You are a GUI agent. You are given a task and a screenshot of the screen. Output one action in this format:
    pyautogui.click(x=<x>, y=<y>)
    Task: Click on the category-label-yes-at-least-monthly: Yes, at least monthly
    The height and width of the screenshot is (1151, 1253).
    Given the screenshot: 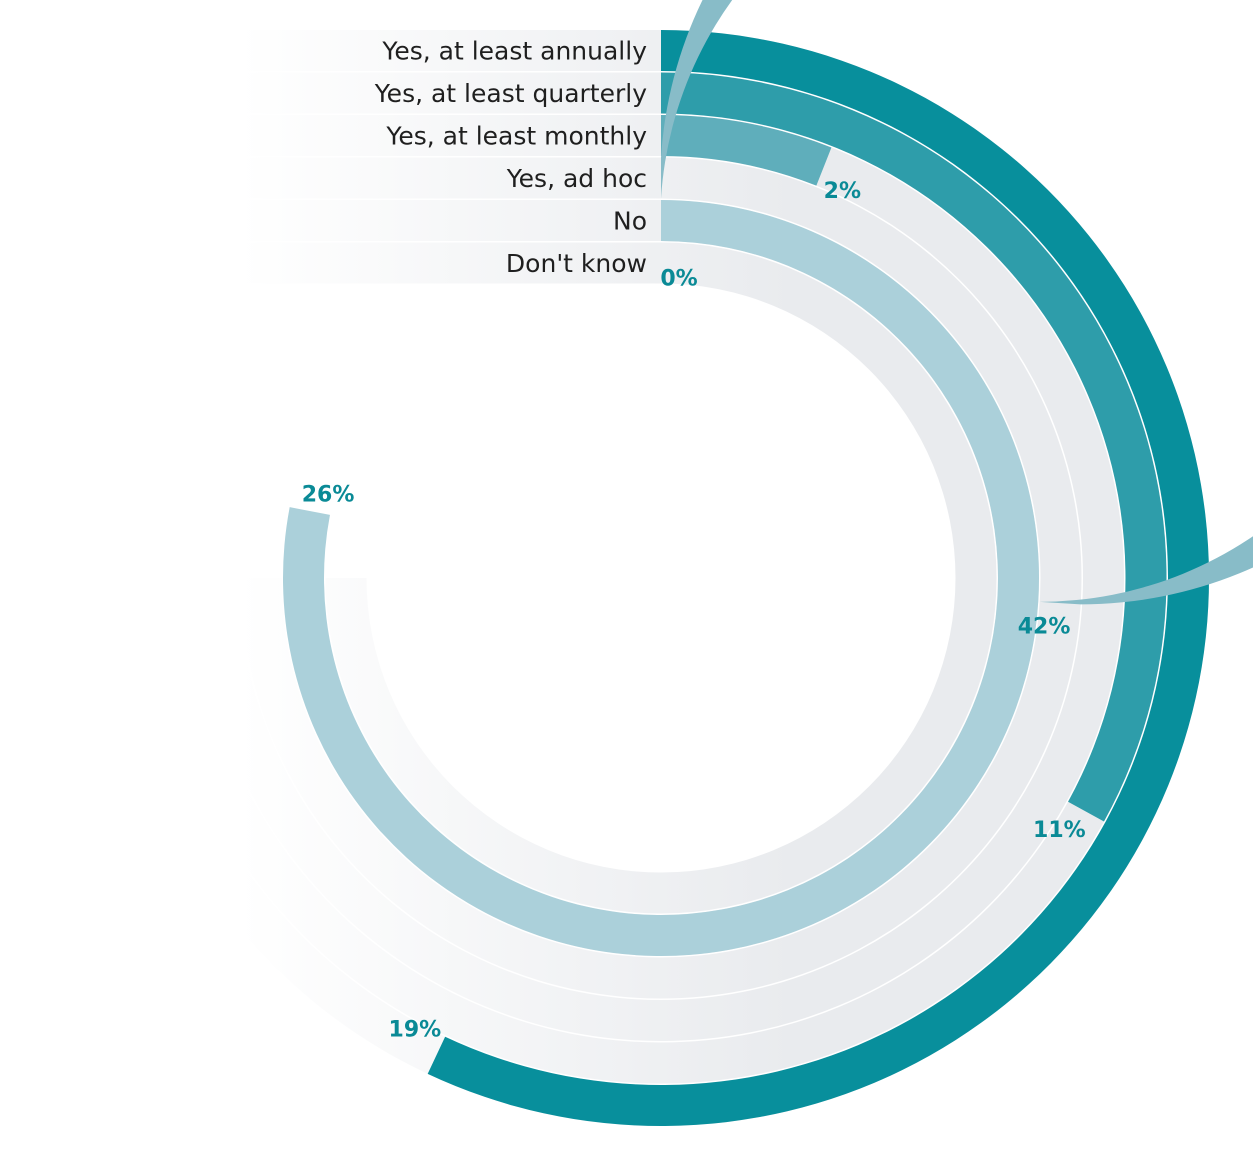 What is the action you would take?
    pyautogui.click(x=516, y=136)
    